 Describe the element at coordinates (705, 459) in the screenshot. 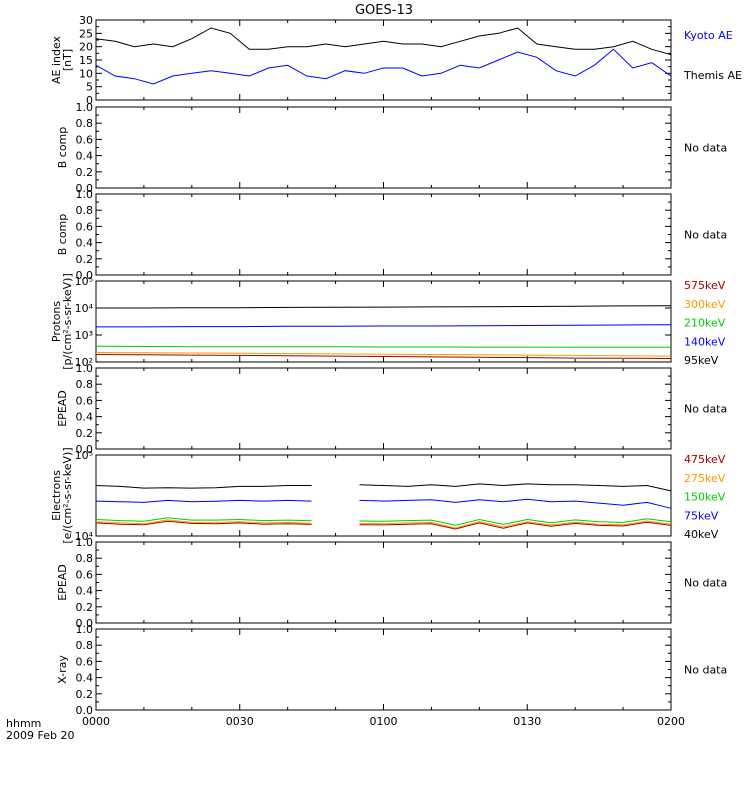

I see `legend-entry: 475keV` at that location.